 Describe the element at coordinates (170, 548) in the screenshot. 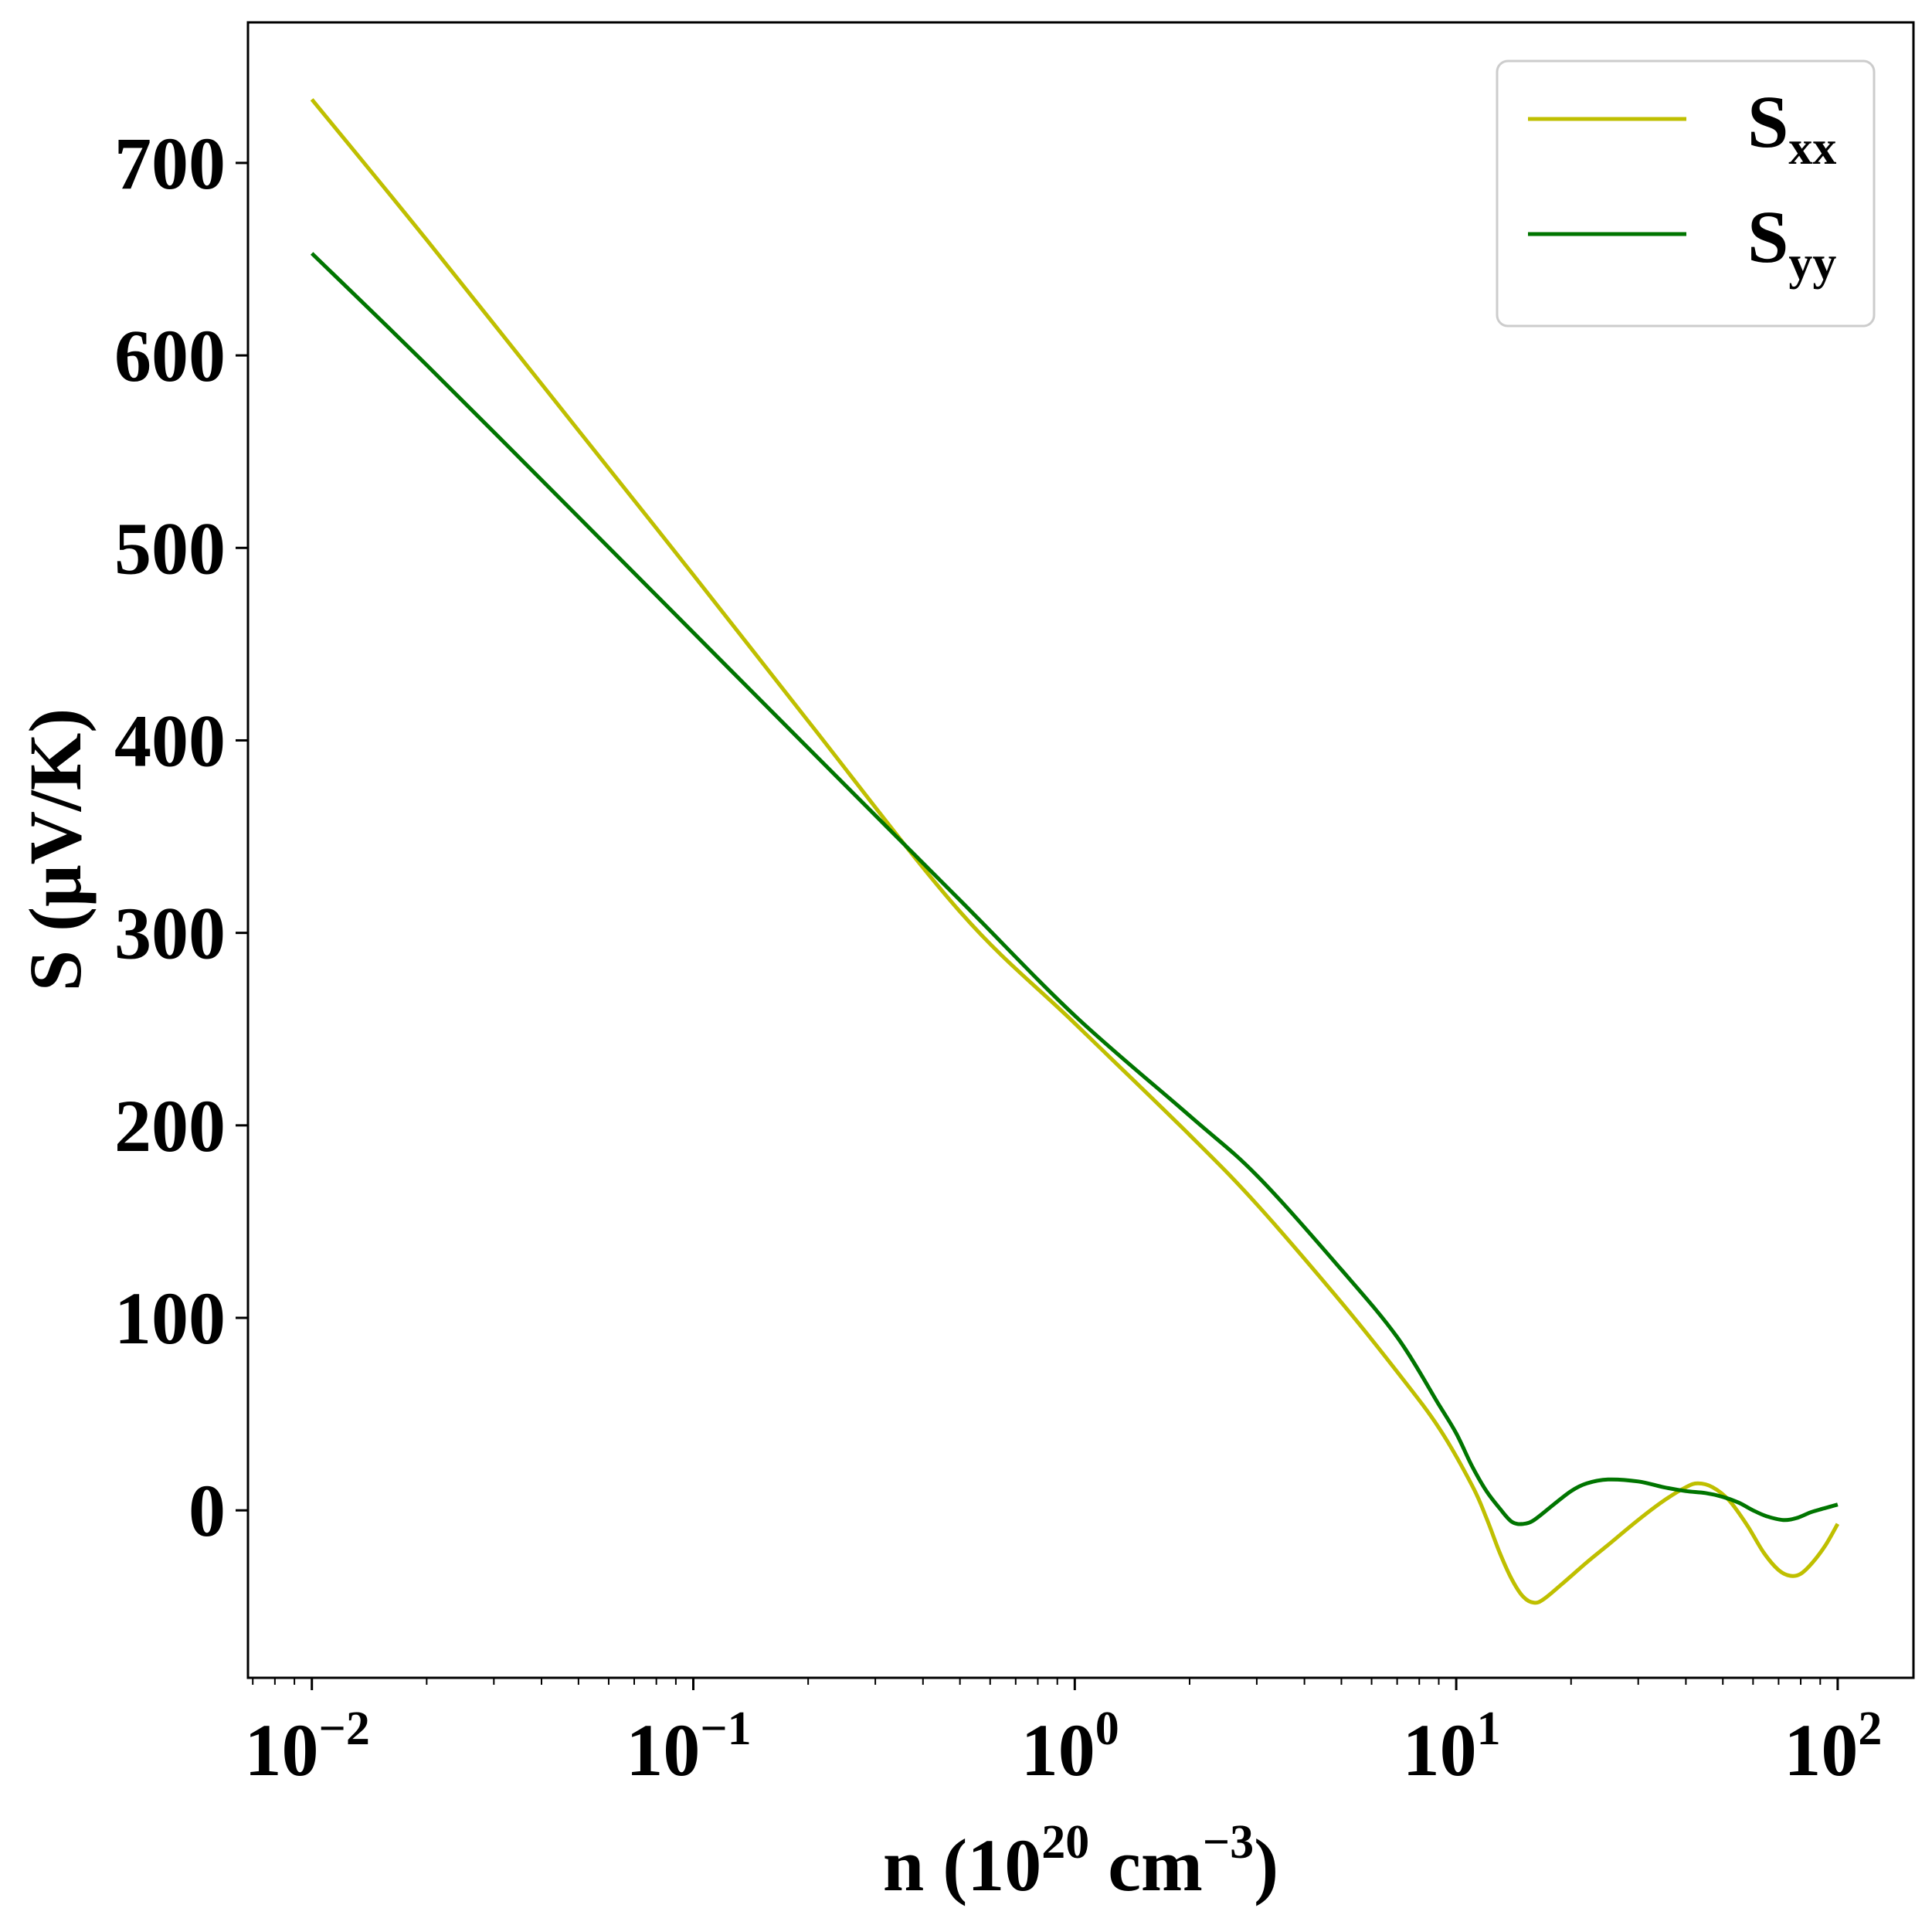

I see `y-tick-label: 500` at that location.